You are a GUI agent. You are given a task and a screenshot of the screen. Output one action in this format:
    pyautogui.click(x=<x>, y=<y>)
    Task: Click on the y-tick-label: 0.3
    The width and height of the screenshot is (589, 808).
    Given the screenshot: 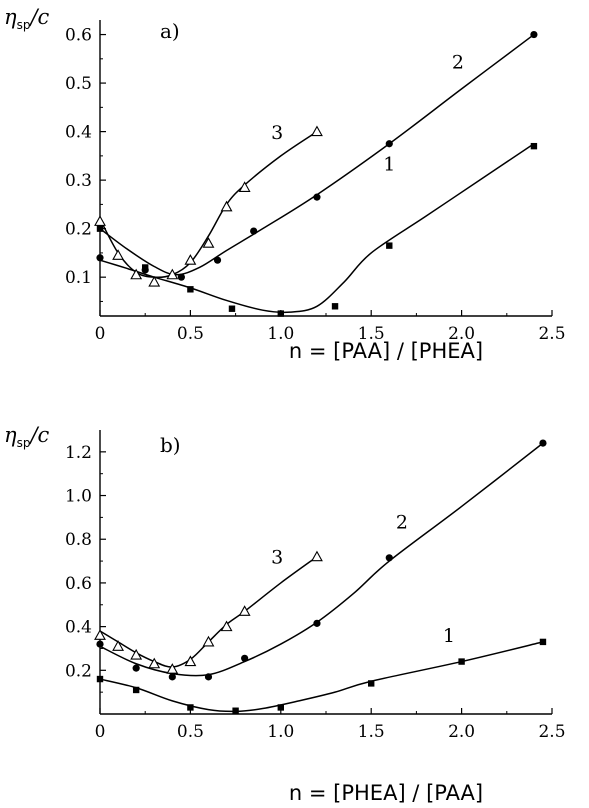 What is the action you would take?
    pyautogui.click(x=78, y=181)
    